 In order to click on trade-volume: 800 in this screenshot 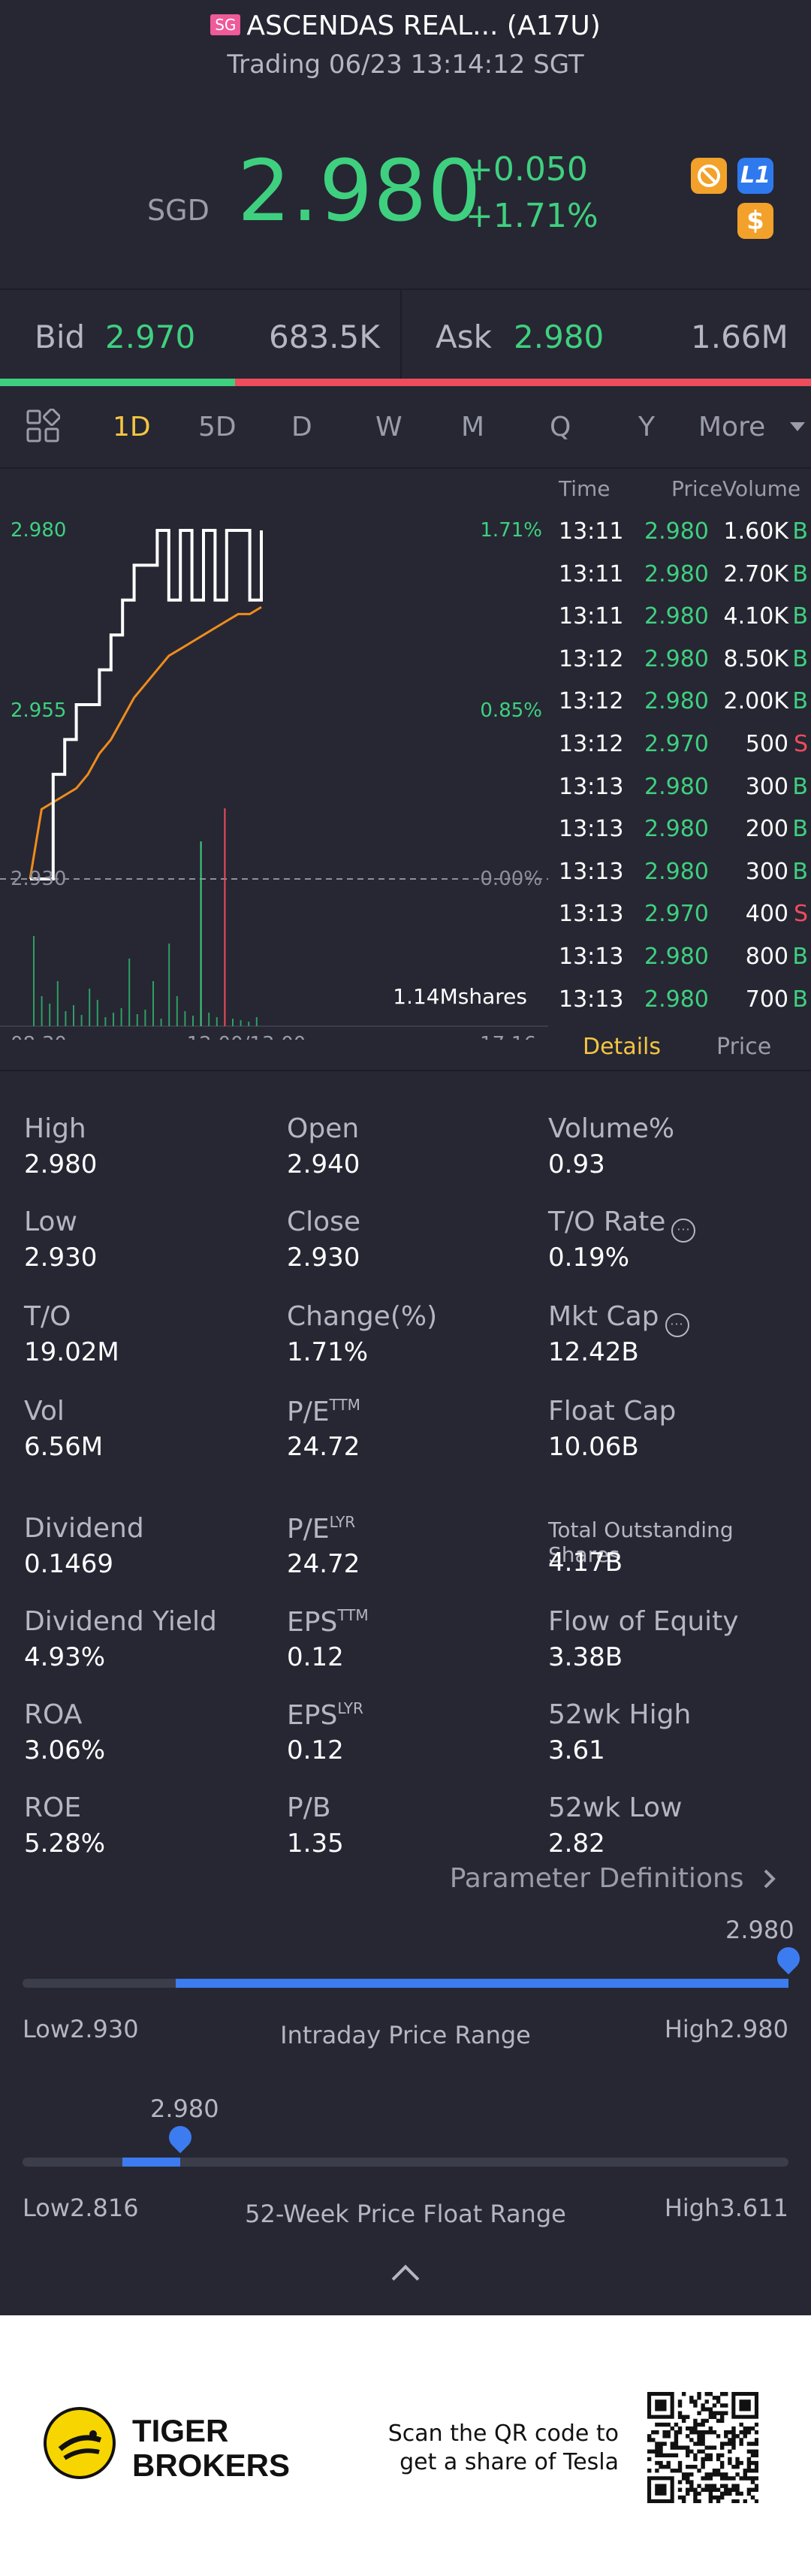, I will do `click(766, 957)`.